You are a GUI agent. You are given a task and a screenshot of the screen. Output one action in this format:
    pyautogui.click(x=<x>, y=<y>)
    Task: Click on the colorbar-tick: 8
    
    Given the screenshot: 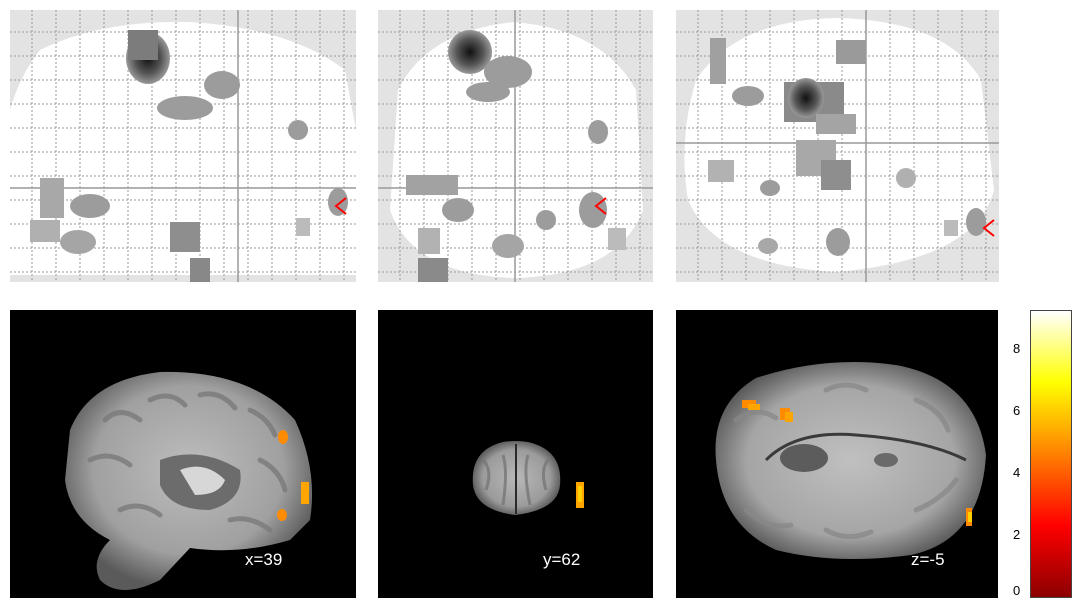 What is the action you would take?
    pyautogui.click(x=1017, y=348)
    